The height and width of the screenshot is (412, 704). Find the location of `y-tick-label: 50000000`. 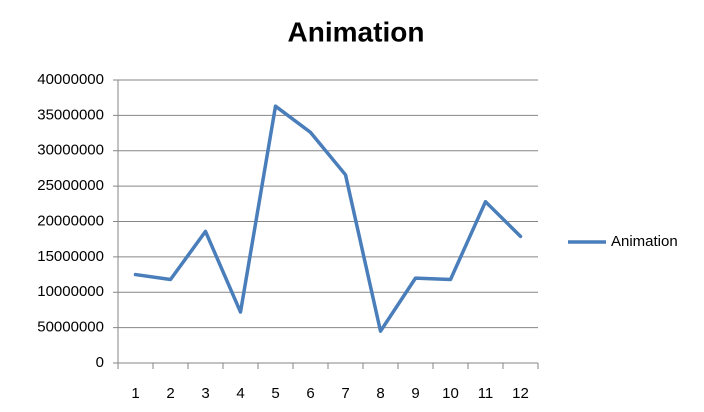

y-tick-label: 50000000 is located at coordinates (70, 327).